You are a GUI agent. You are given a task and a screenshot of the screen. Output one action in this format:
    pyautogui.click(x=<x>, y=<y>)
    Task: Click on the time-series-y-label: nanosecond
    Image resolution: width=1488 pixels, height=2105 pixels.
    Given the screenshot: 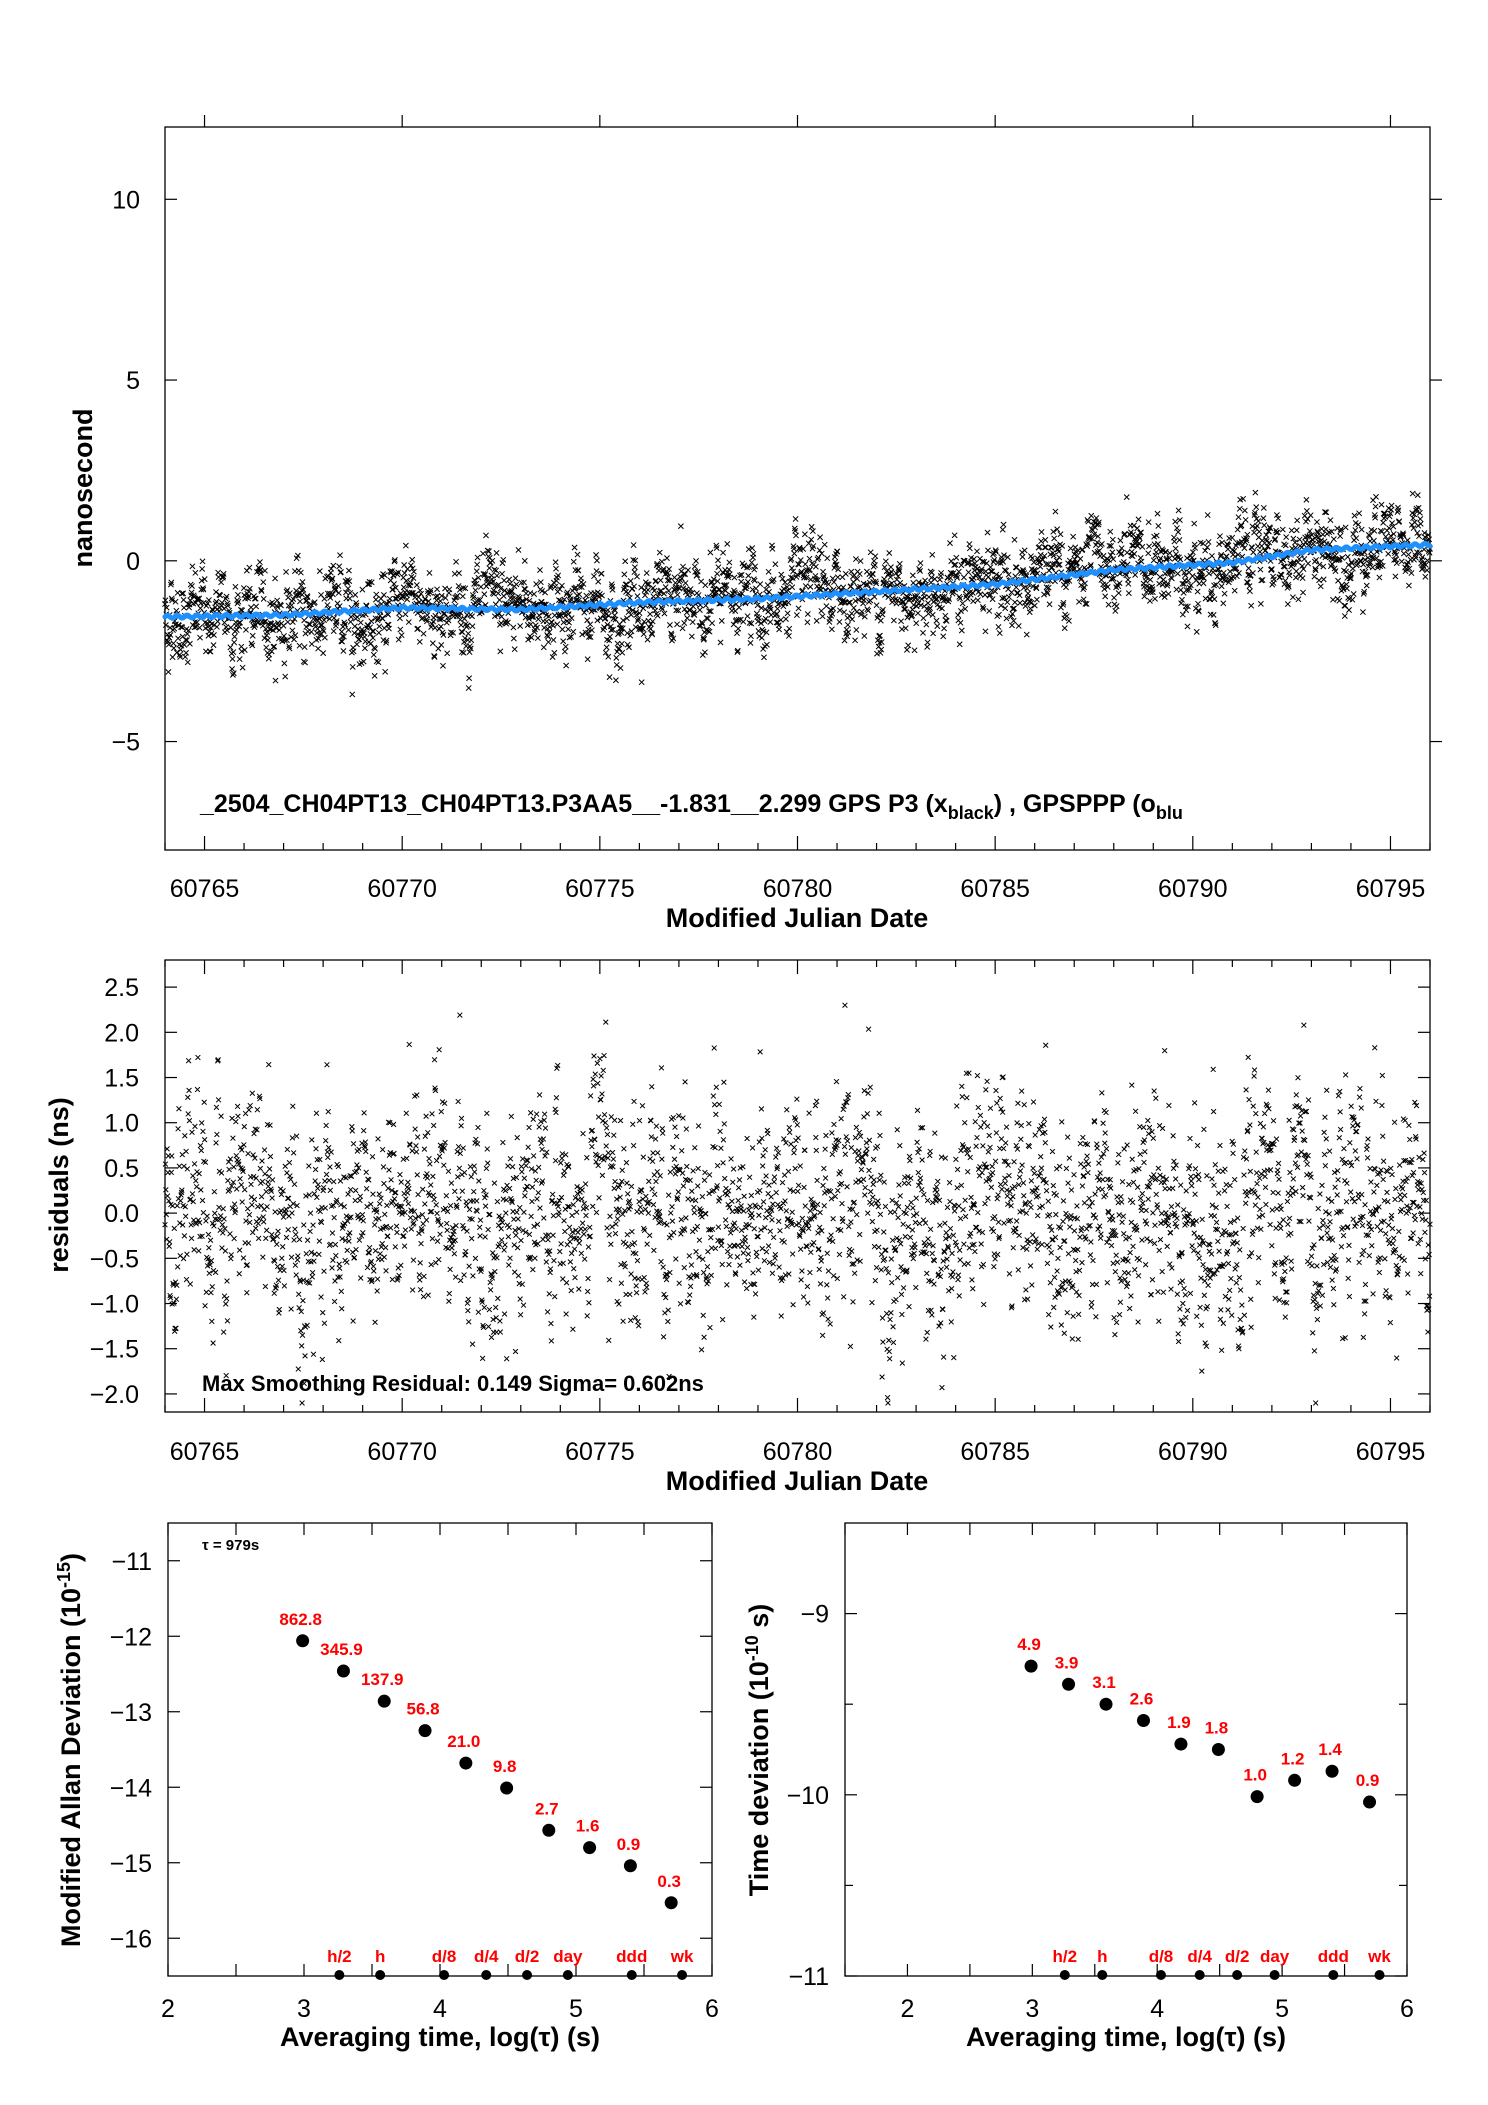 What is the action you would take?
    pyautogui.click(x=83, y=487)
    